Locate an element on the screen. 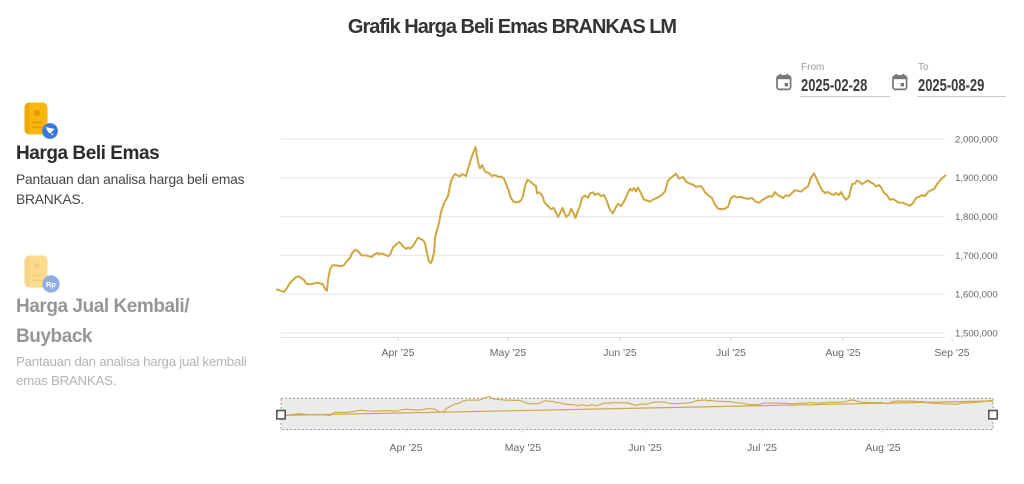 The image size is (1024, 484). svg-text: 1,700,000 is located at coordinates (976, 256).